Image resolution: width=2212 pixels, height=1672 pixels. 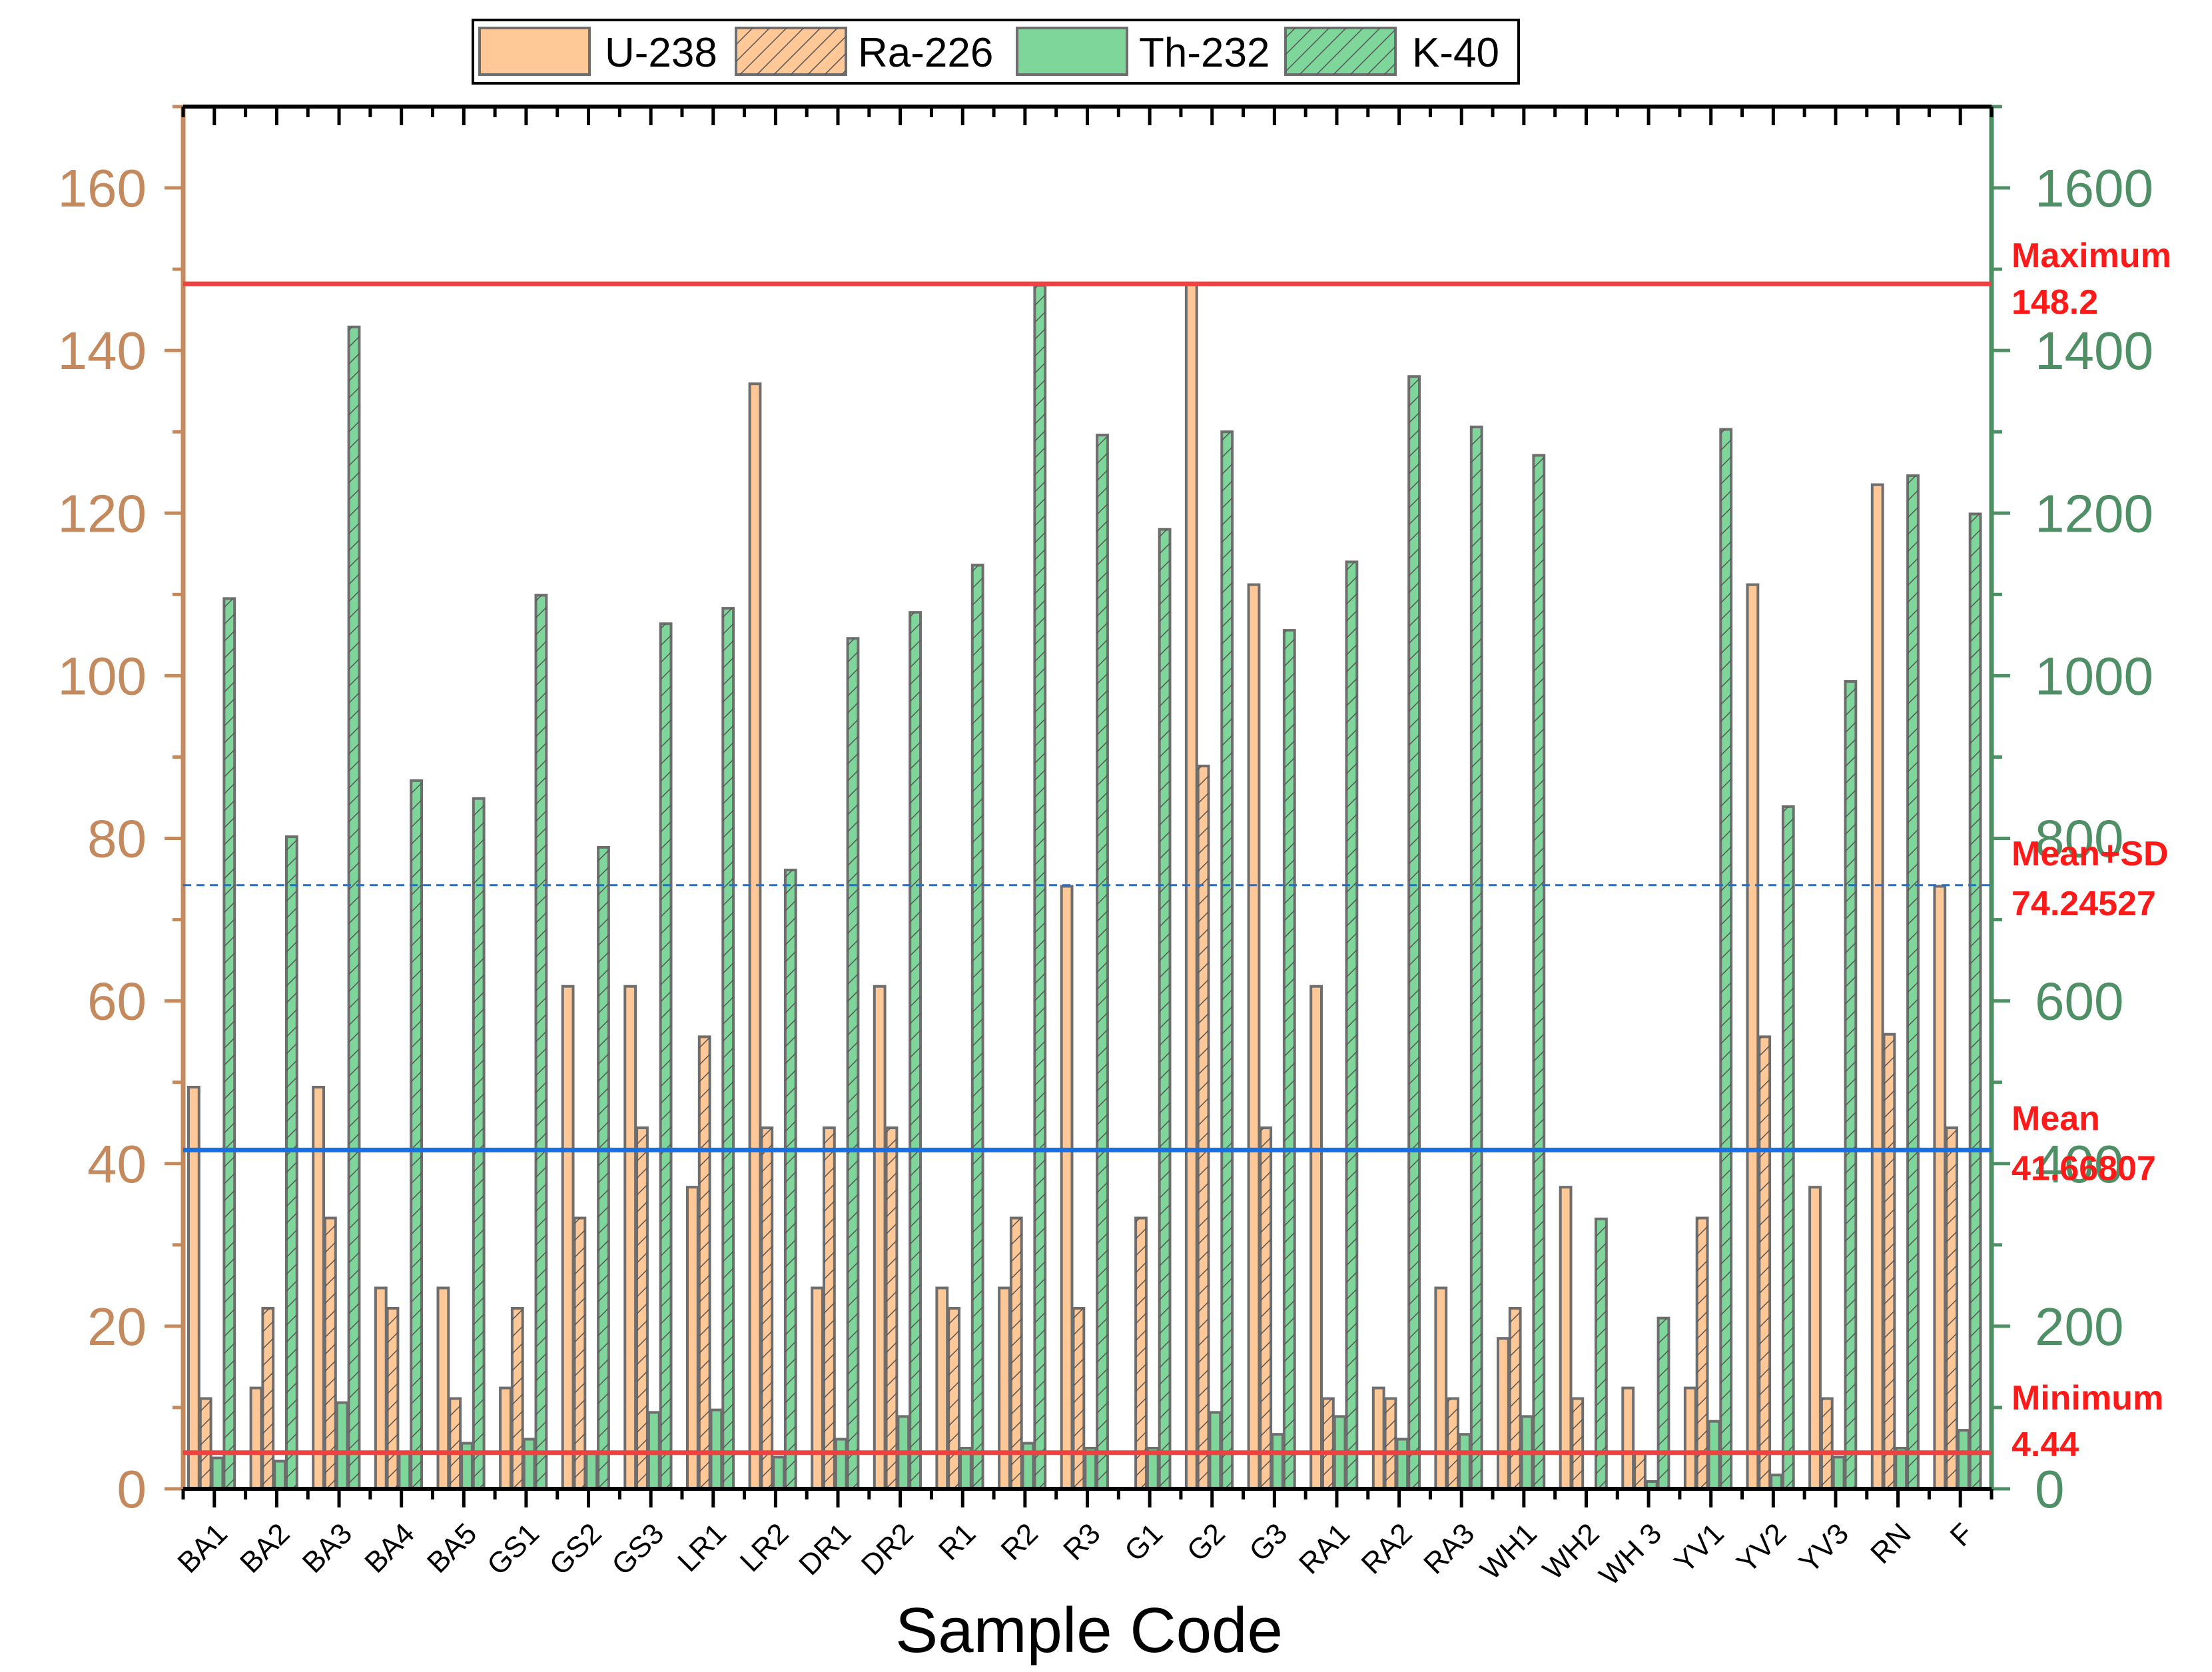 What do you see at coordinates (592, 1472) in the screenshot?
I see `bar-th-232-gs2` at bounding box center [592, 1472].